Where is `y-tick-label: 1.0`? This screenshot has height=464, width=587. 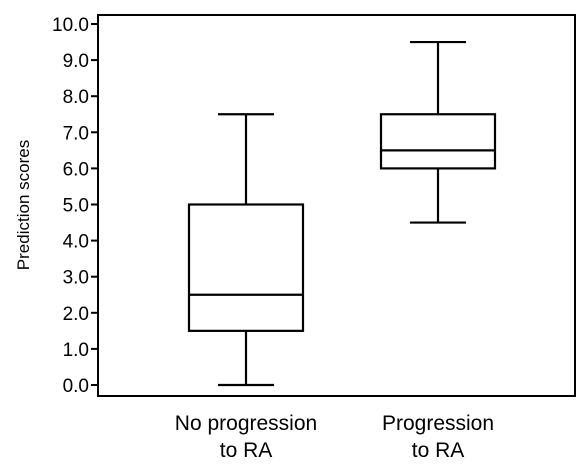 y-tick-label: 1.0 is located at coordinates (76, 350).